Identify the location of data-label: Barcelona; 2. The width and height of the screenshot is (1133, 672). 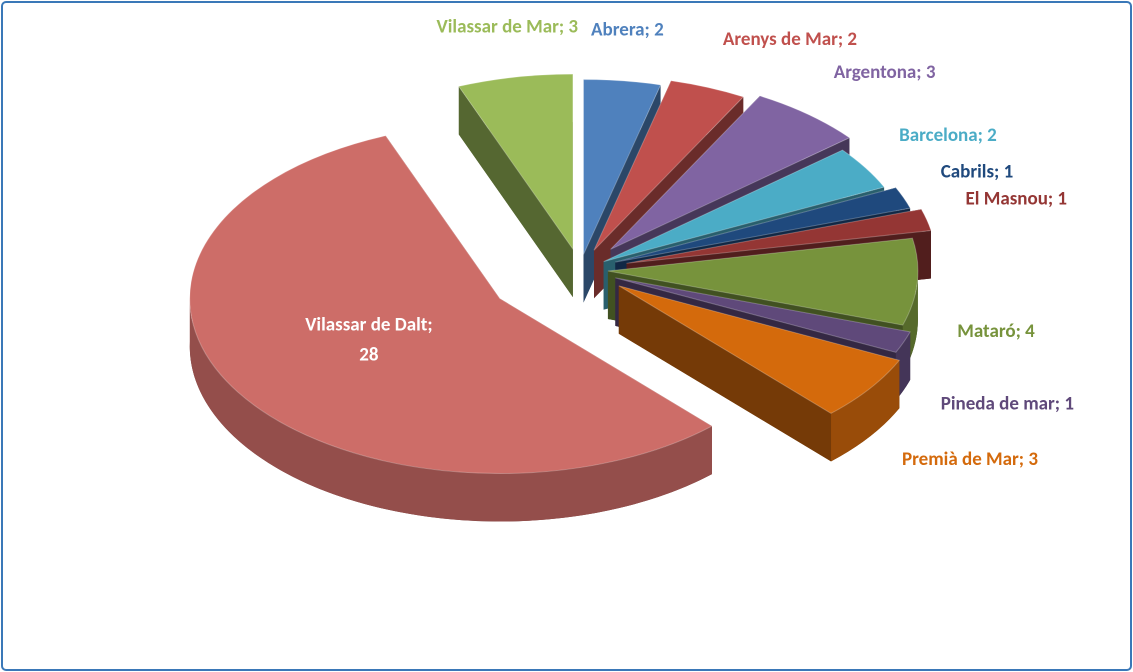
(948, 135).